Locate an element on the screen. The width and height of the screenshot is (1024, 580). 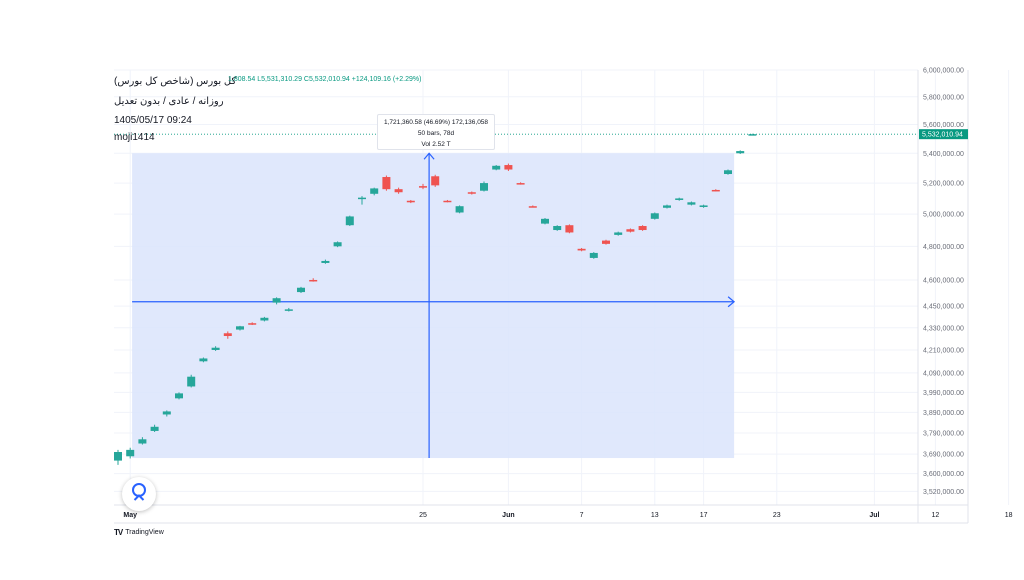
x-tick-label: 25 is located at coordinates (423, 515).